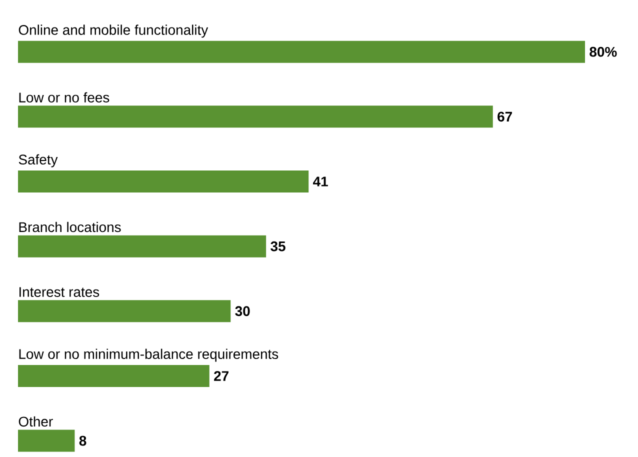  I want to click on data-label: 35, so click(278, 246).